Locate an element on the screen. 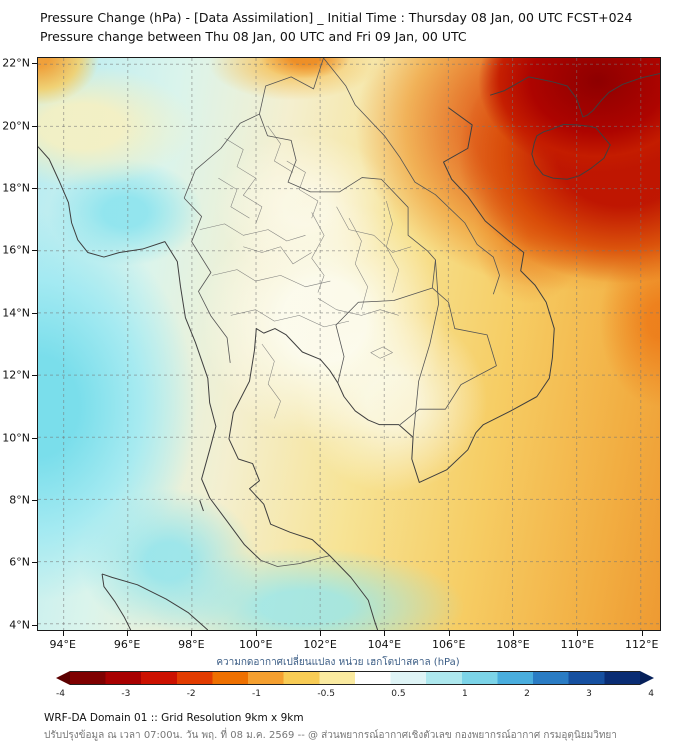  province-borders is located at coordinates (305, 273).